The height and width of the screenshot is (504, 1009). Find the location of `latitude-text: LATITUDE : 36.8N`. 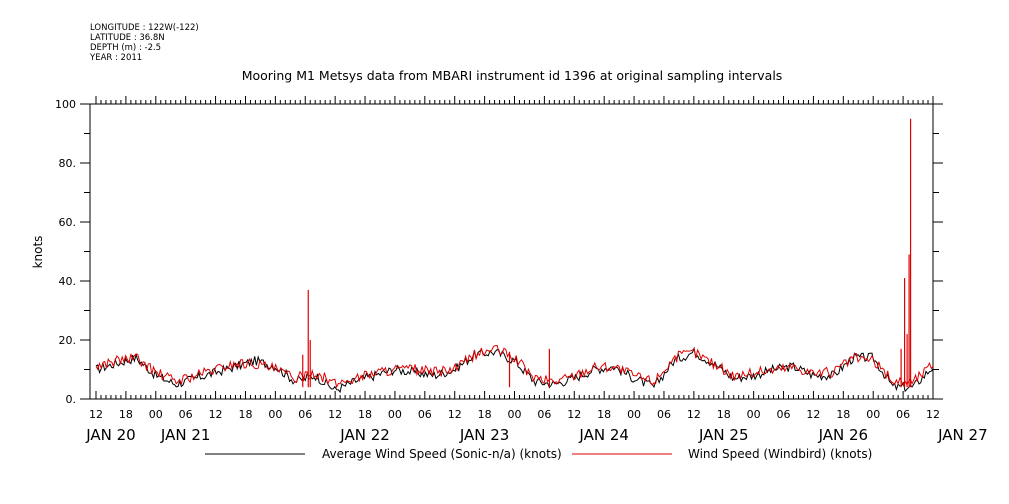

latitude-text: LATITUDE : 36.8N is located at coordinates (127, 38).